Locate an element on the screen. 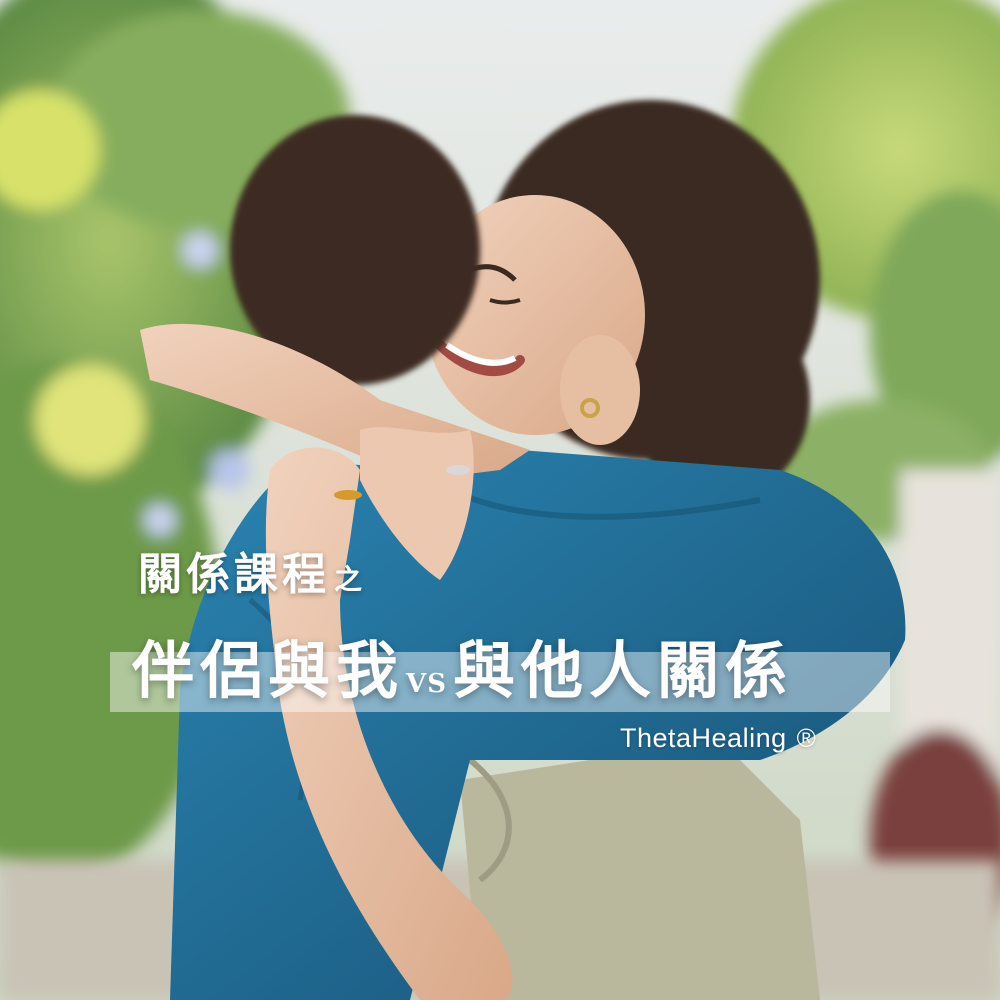 The height and width of the screenshot is (1000, 1000). subtitle-part-b: 與他人關係 is located at coordinates (622, 670).